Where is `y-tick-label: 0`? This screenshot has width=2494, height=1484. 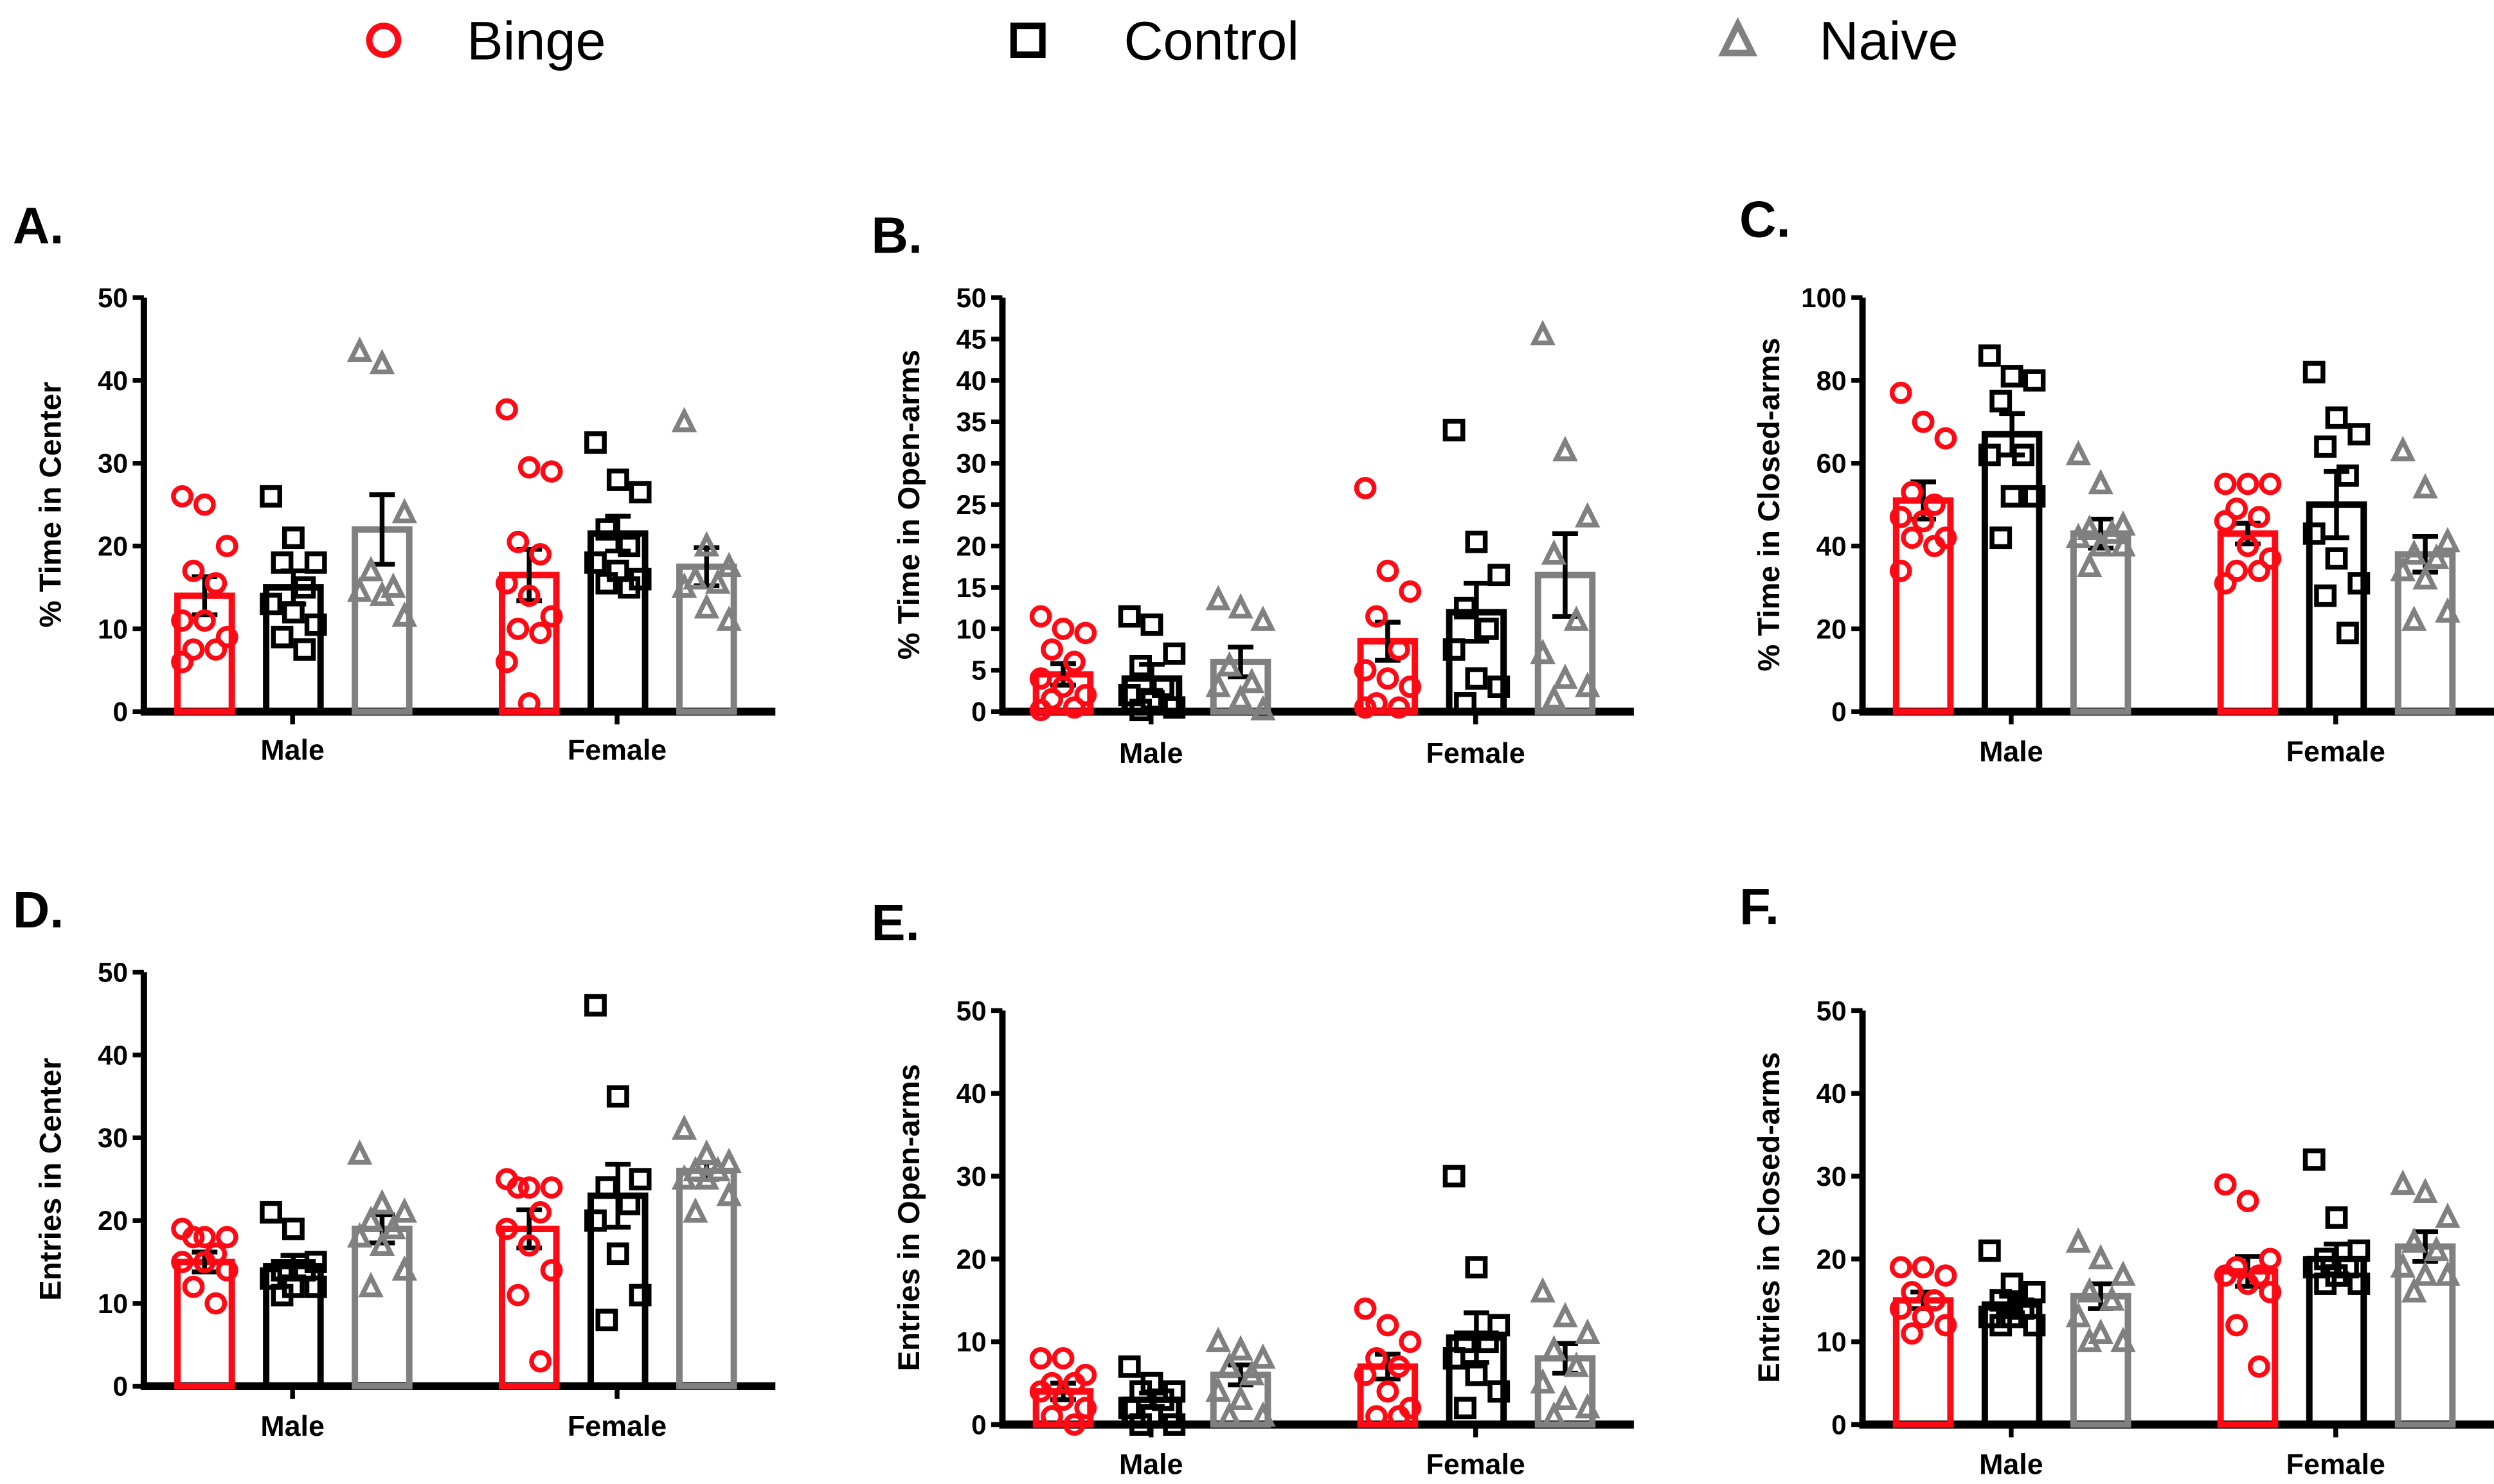
y-tick-label: 0 is located at coordinates (1839, 1424).